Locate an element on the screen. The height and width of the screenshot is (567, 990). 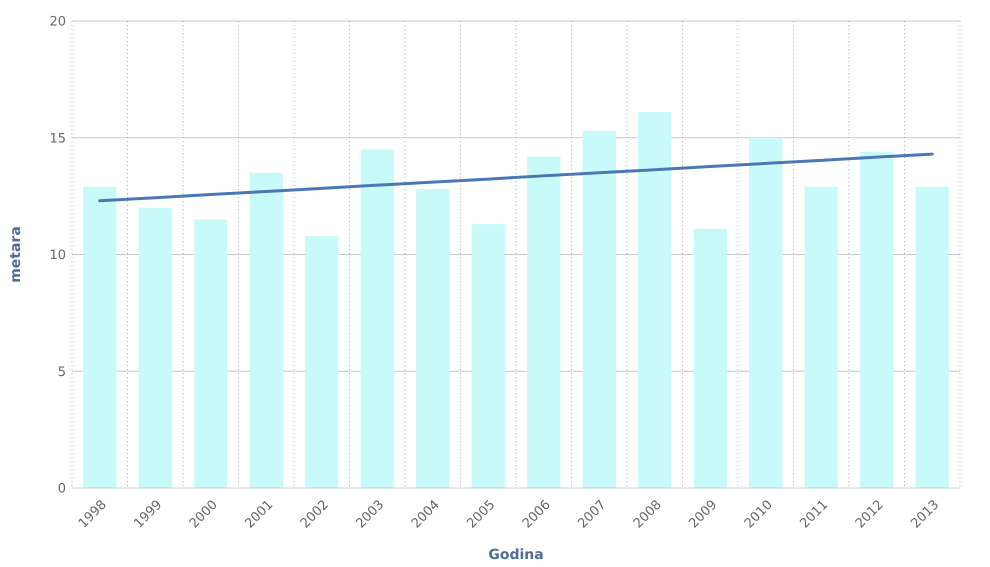
y-tick-label: 20 is located at coordinates (57, 22).